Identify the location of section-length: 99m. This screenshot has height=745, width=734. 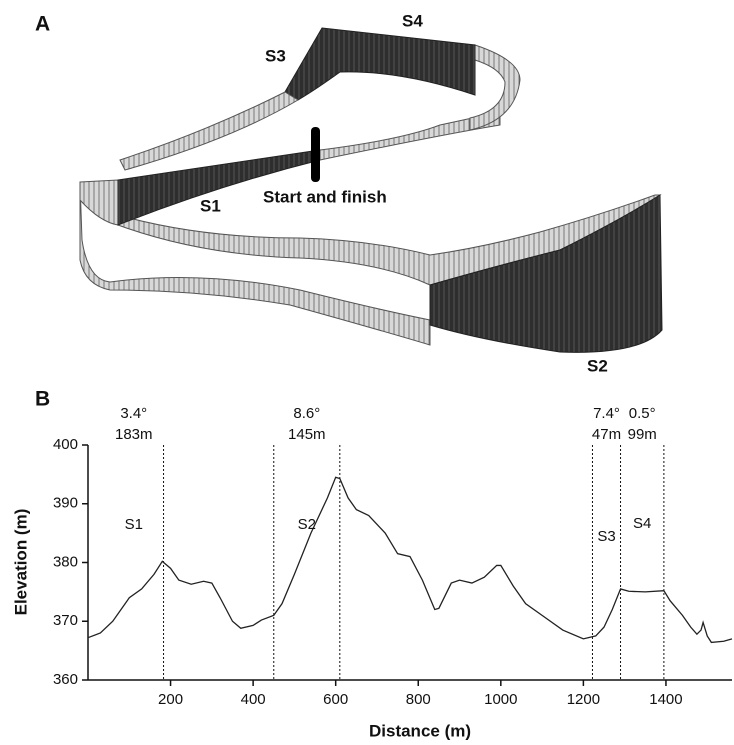
(642, 434).